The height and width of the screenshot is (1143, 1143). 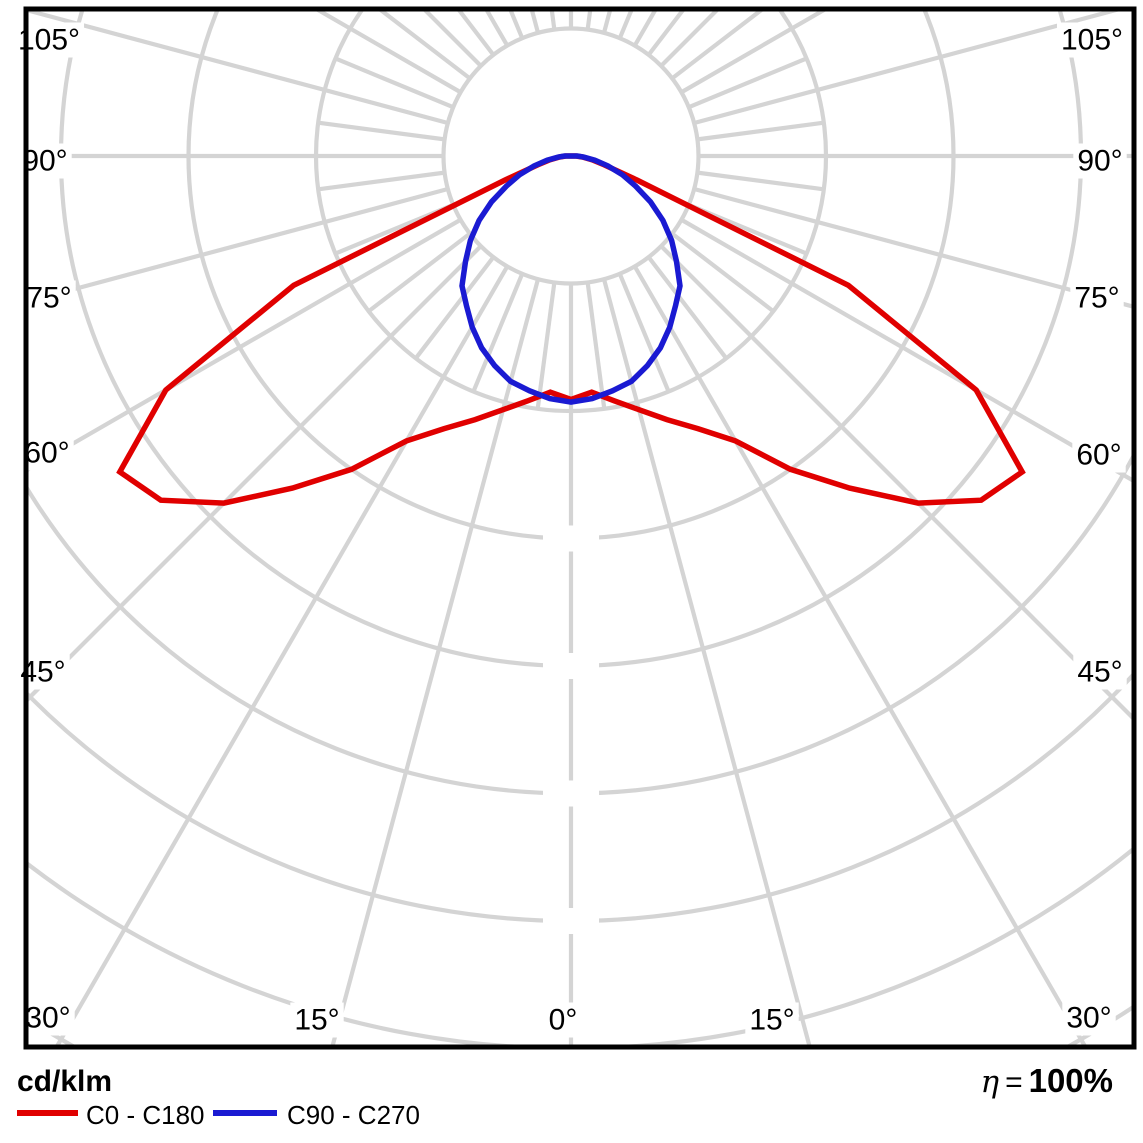 I want to click on efficiency-operator: =, so click(x=1014, y=1082).